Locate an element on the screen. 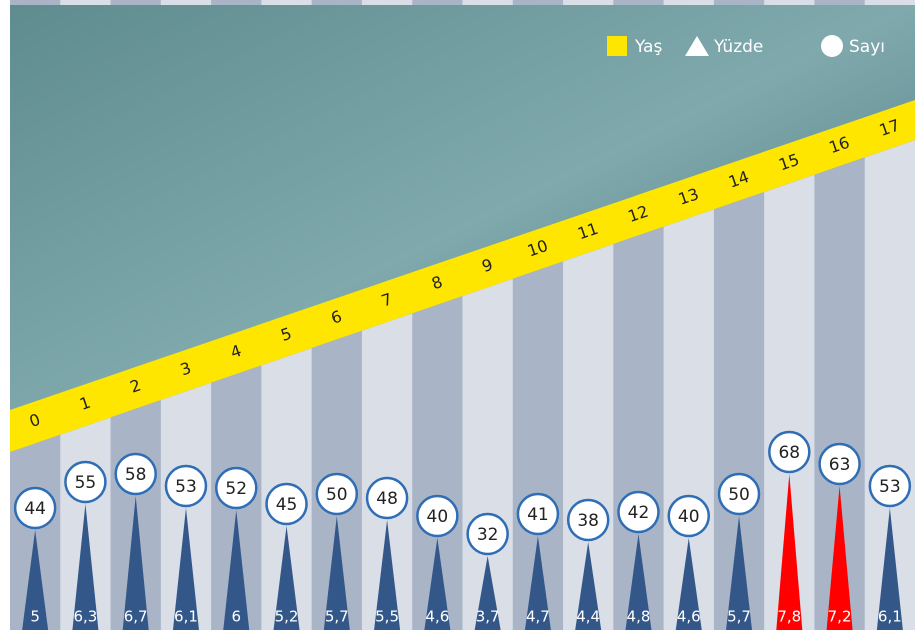 Image resolution: width=915 pixels, height=630 pixels. percent-label: 4,7 is located at coordinates (538, 617).